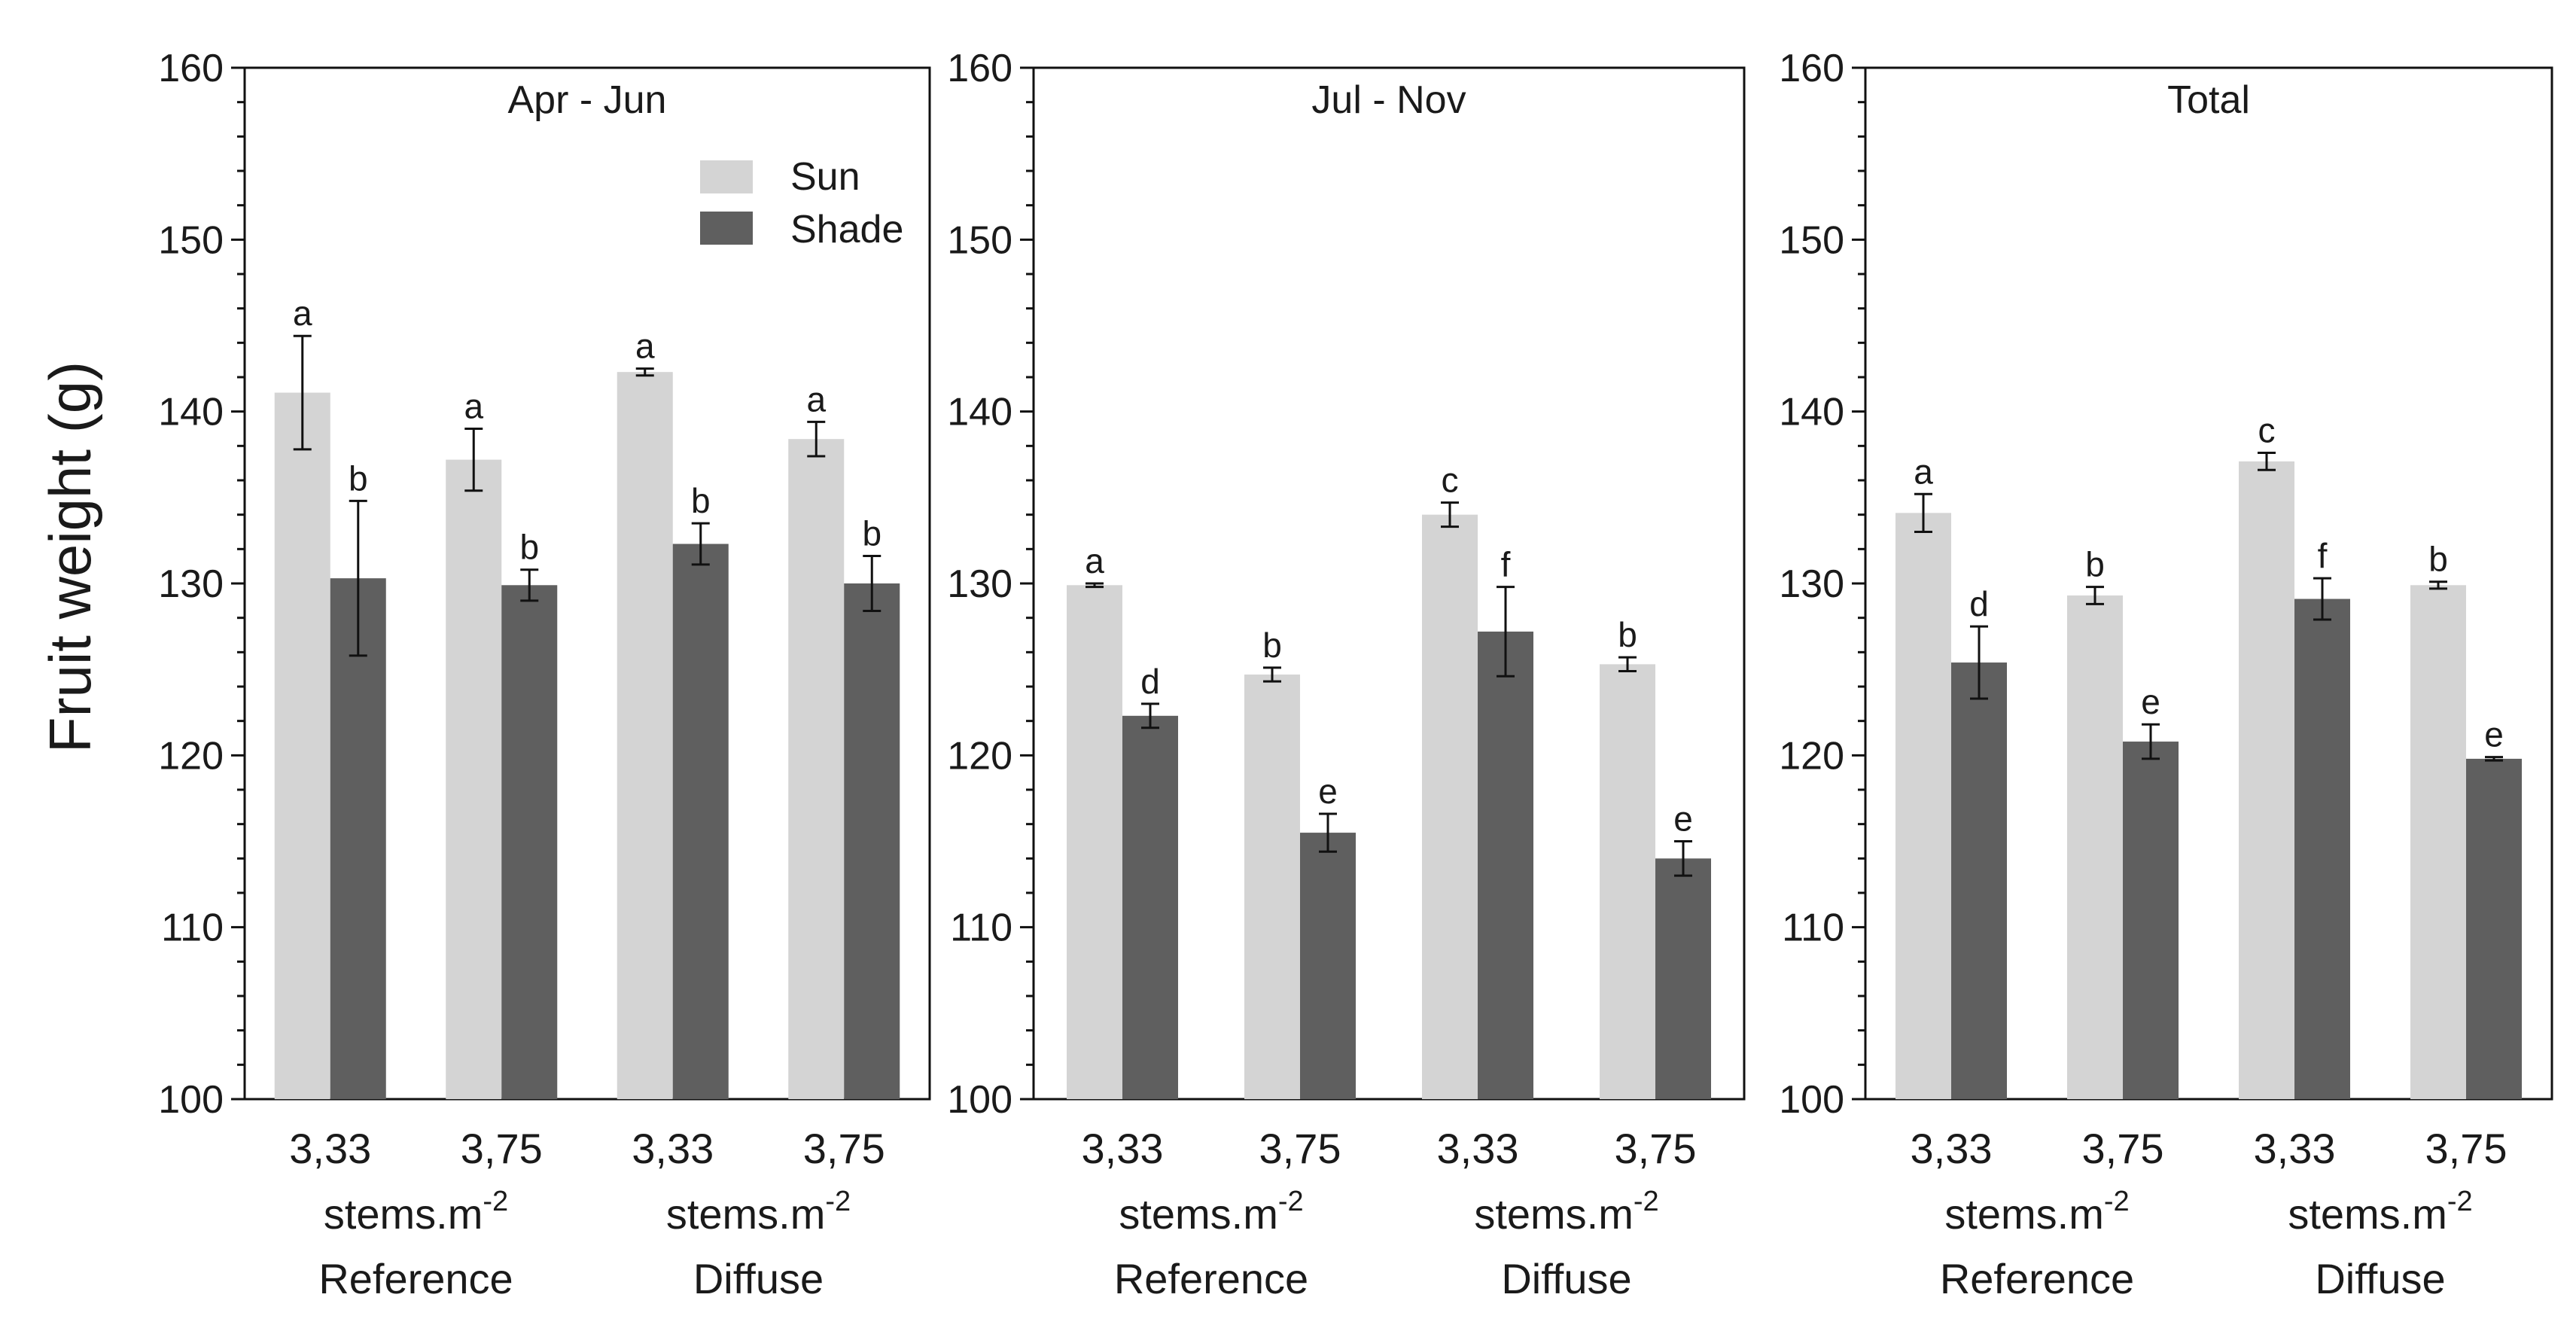 This screenshot has width=2576, height=1331. I want to click on chart-title: Total, so click(2209, 100).